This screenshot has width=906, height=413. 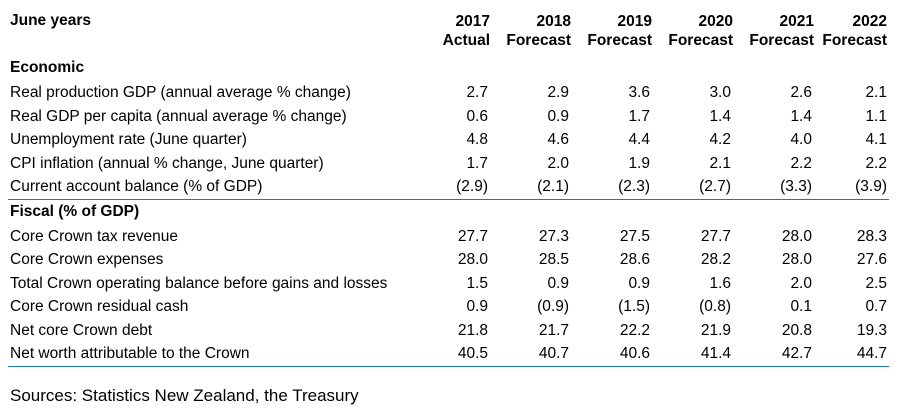 I want to click on column-header: 2020 Forecast, so click(x=700, y=31).